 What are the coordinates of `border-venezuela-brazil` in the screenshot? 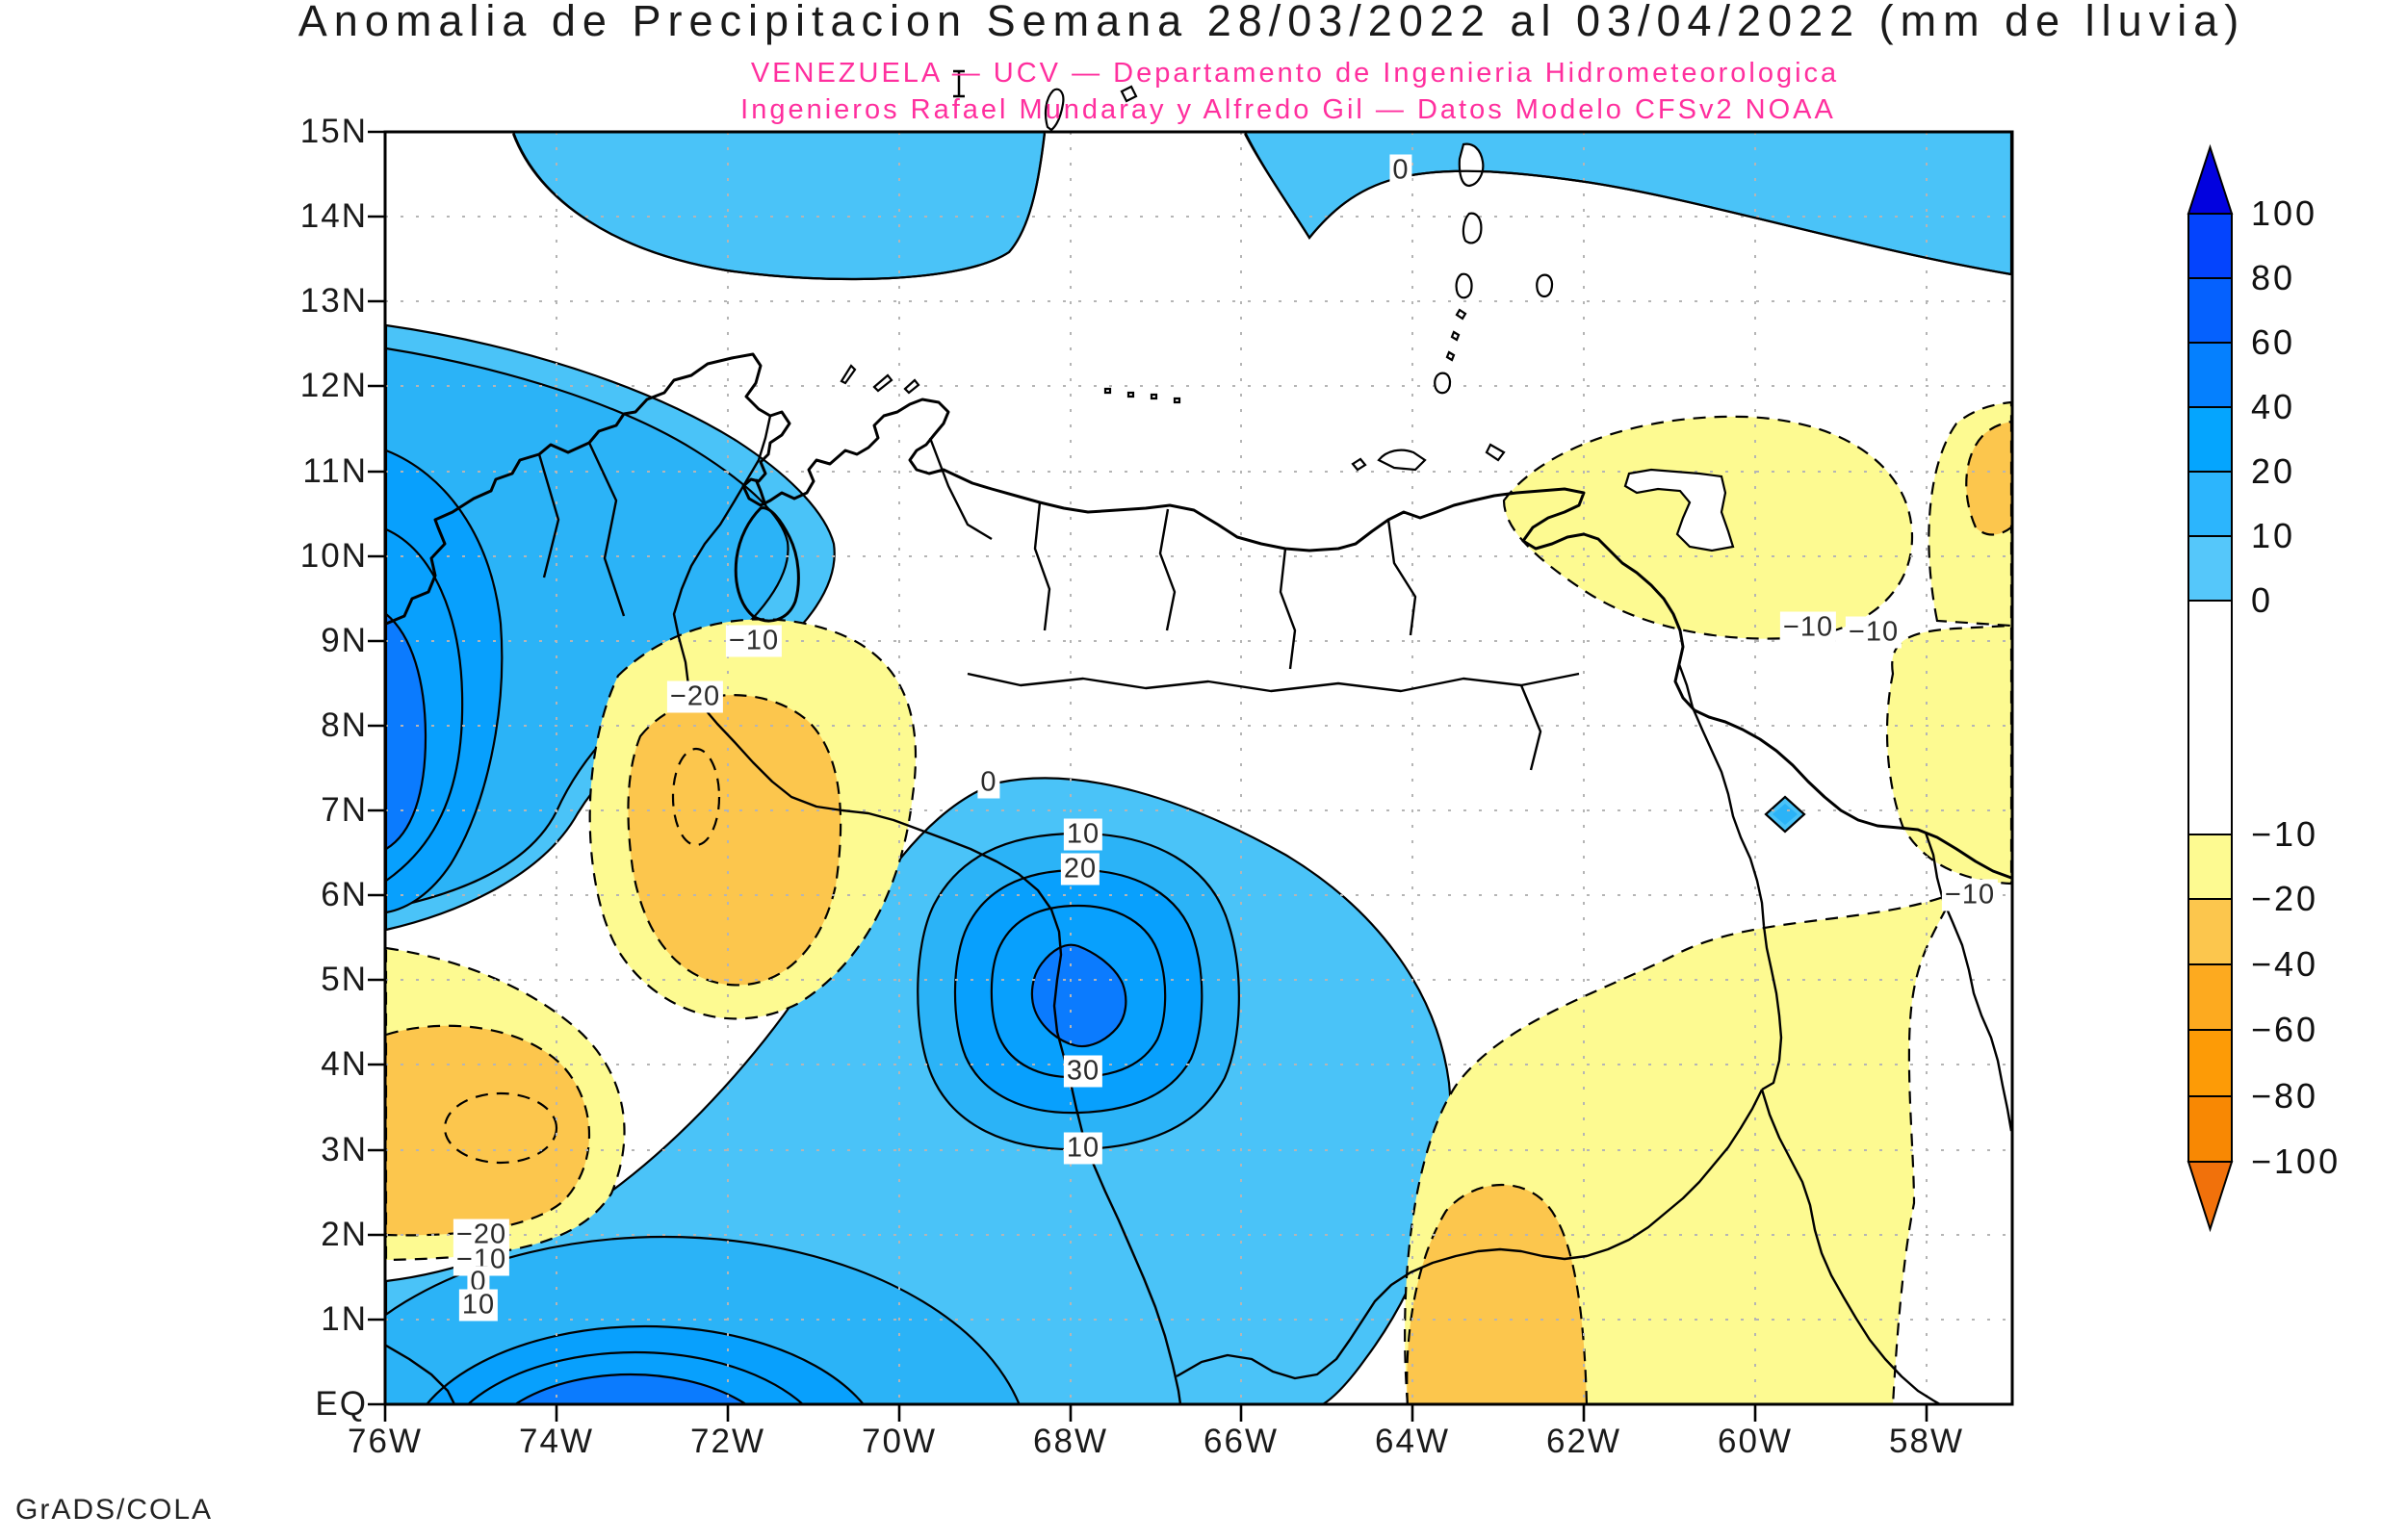 It's located at (1470, 1234).